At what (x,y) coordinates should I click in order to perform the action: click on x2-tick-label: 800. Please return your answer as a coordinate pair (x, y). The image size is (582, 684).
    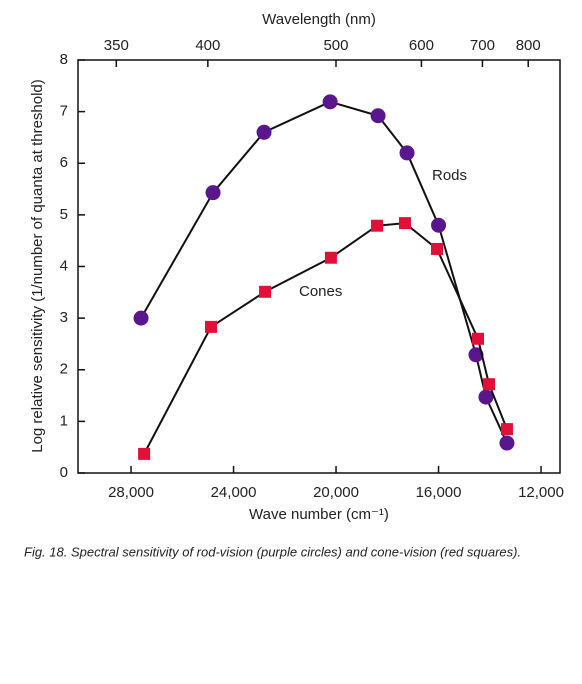
    Looking at the image, I should click on (528, 45).